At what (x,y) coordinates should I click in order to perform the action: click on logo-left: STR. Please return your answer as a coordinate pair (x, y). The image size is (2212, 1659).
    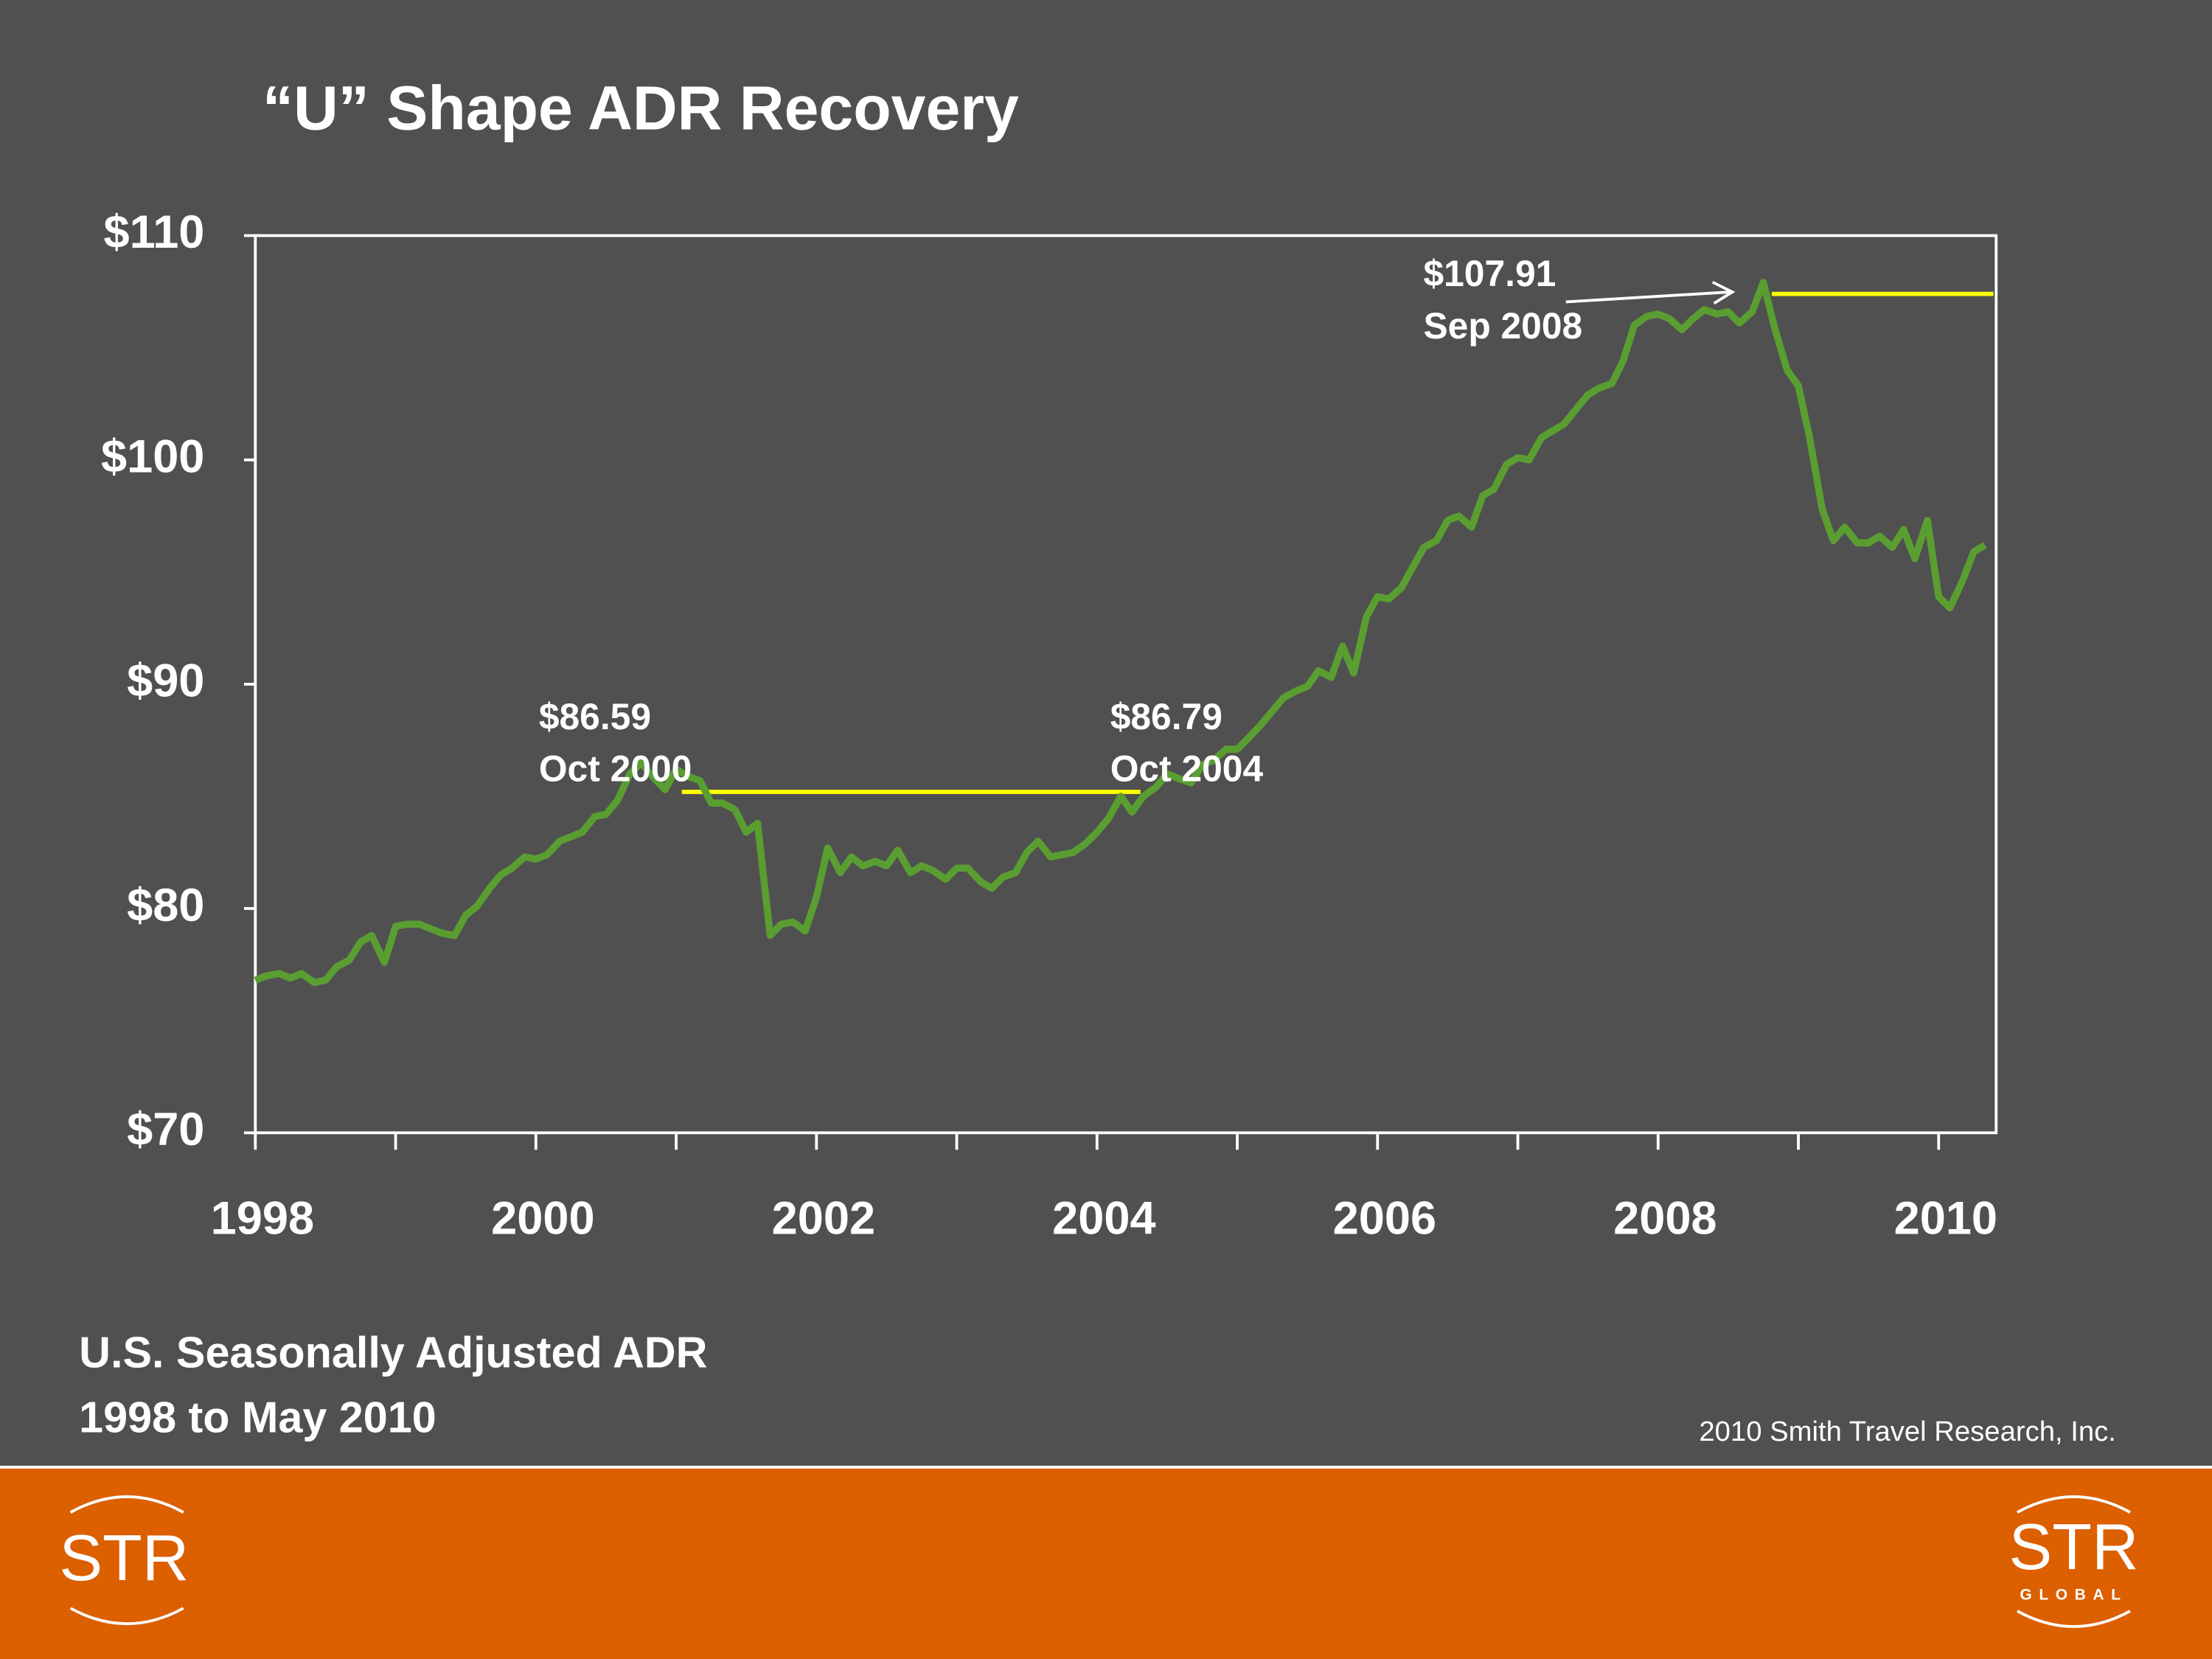
    Looking at the image, I should click on (124, 1560).